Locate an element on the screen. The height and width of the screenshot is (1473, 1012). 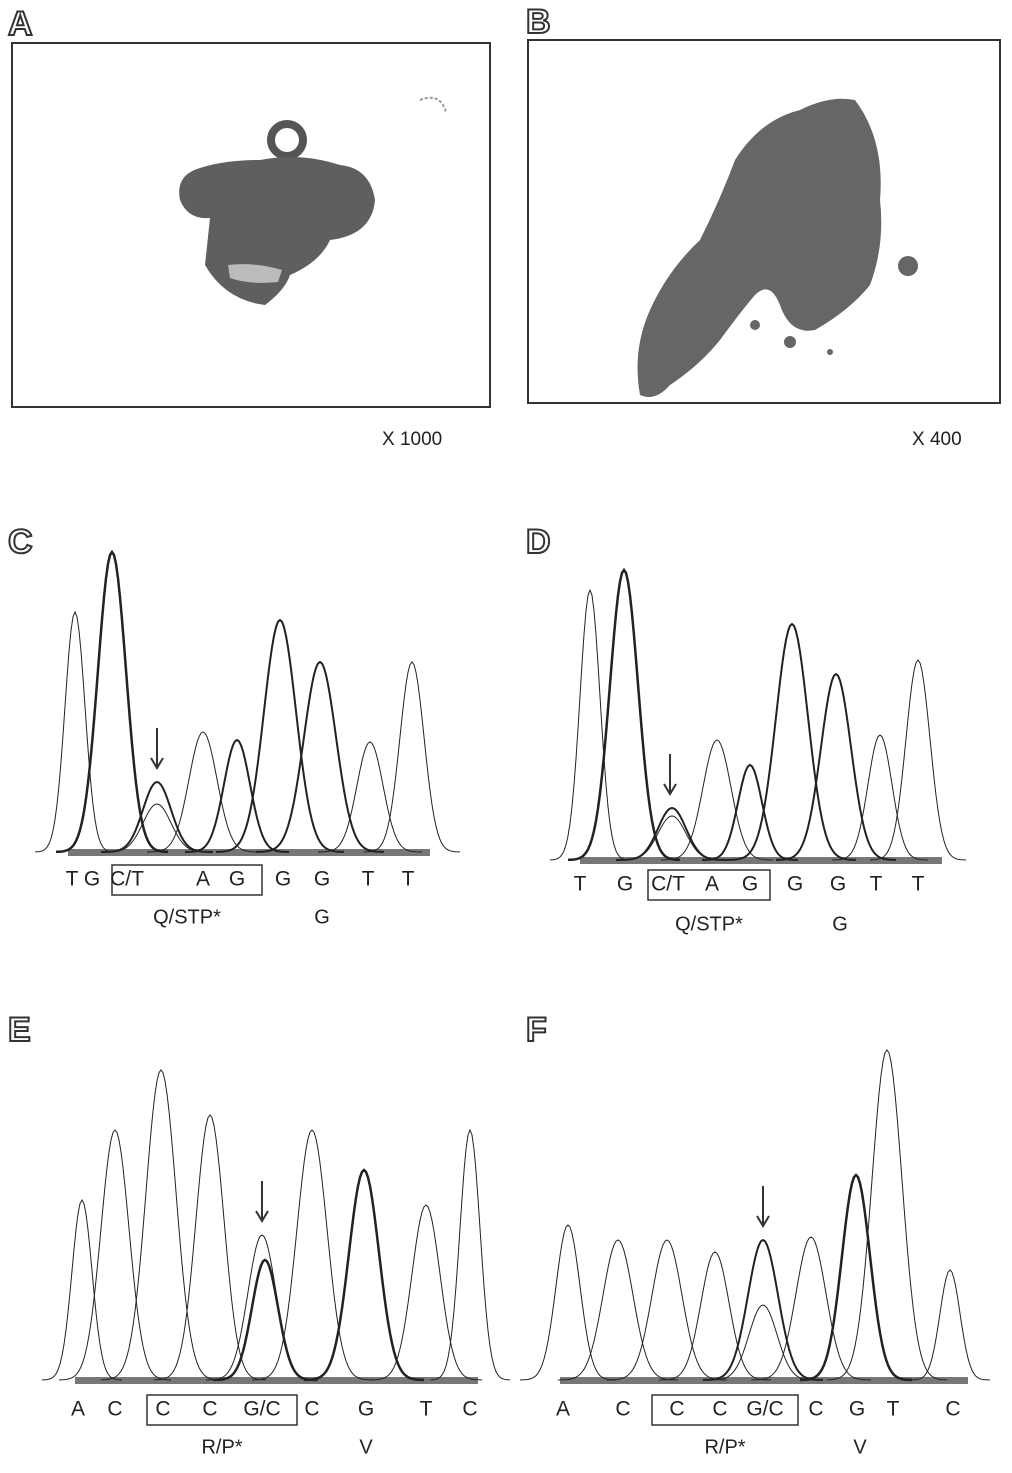
panel-label: F is located at coordinates (536, 1030).